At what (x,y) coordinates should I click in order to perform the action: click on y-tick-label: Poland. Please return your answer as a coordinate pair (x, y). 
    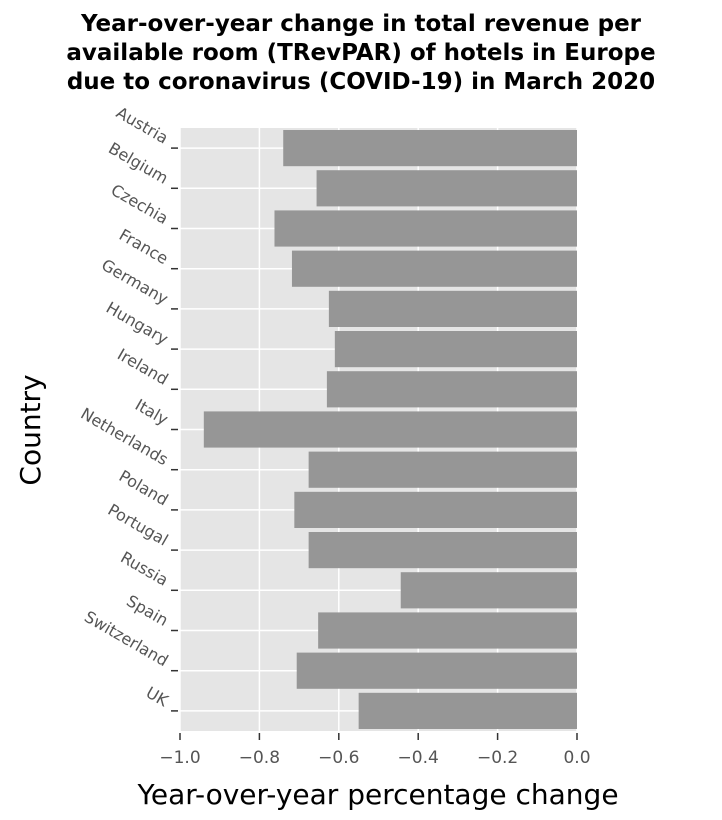
    Looking at the image, I should click on (144, 487).